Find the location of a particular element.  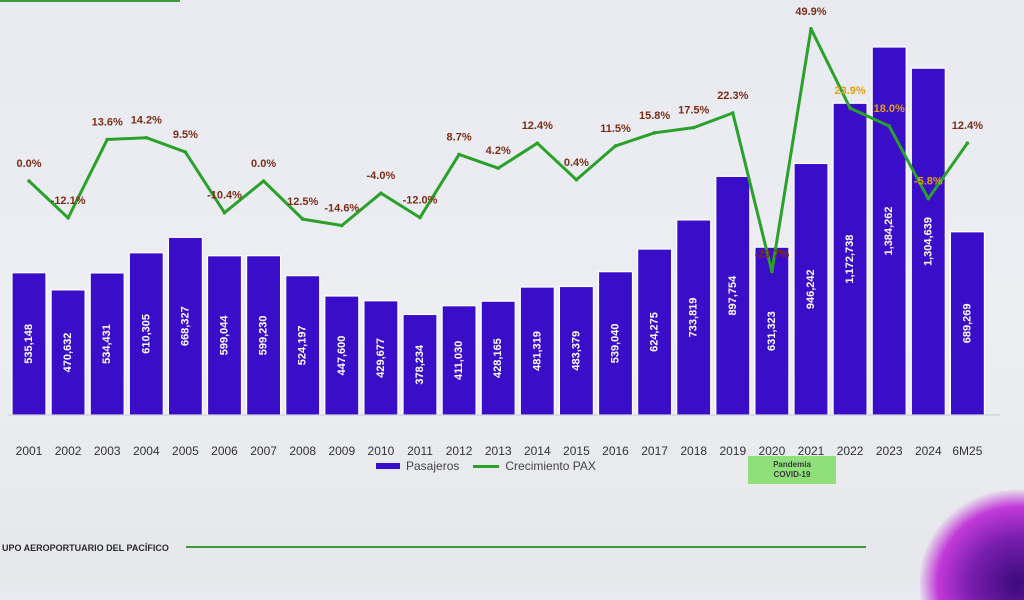

growth-value-label: 23.9% is located at coordinates (849, 91).